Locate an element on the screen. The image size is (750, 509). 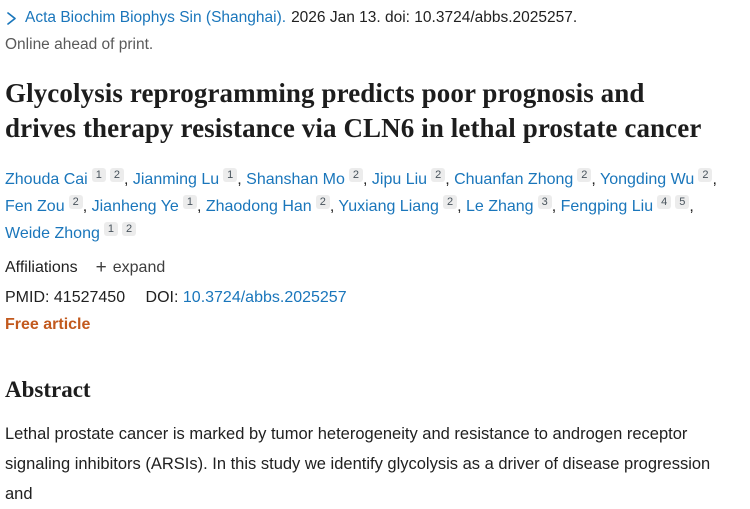
author-link: Le Zhang is located at coordinates (499, 206).